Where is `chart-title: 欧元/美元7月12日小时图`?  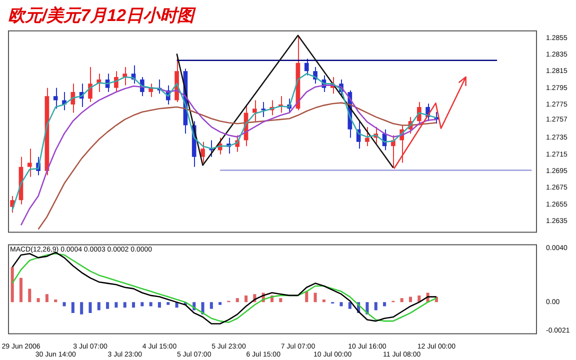
chart-title: 欧元/美元7月12日小时图 is located at coordinates (102, 14).